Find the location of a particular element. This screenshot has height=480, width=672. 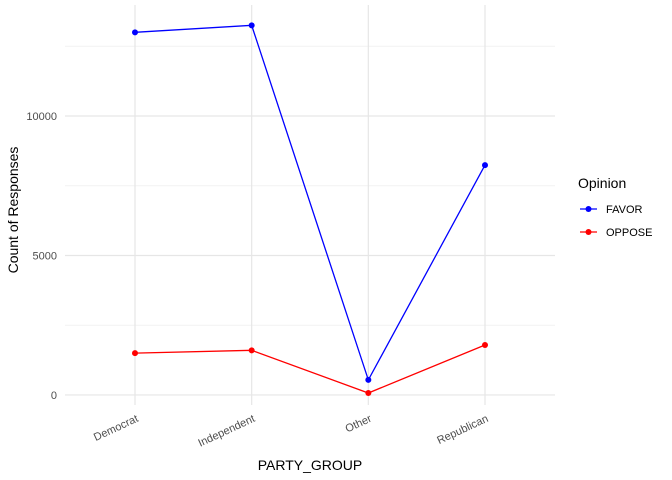

y-axis-title: Count of Responses is located at coordinates (13, 210).